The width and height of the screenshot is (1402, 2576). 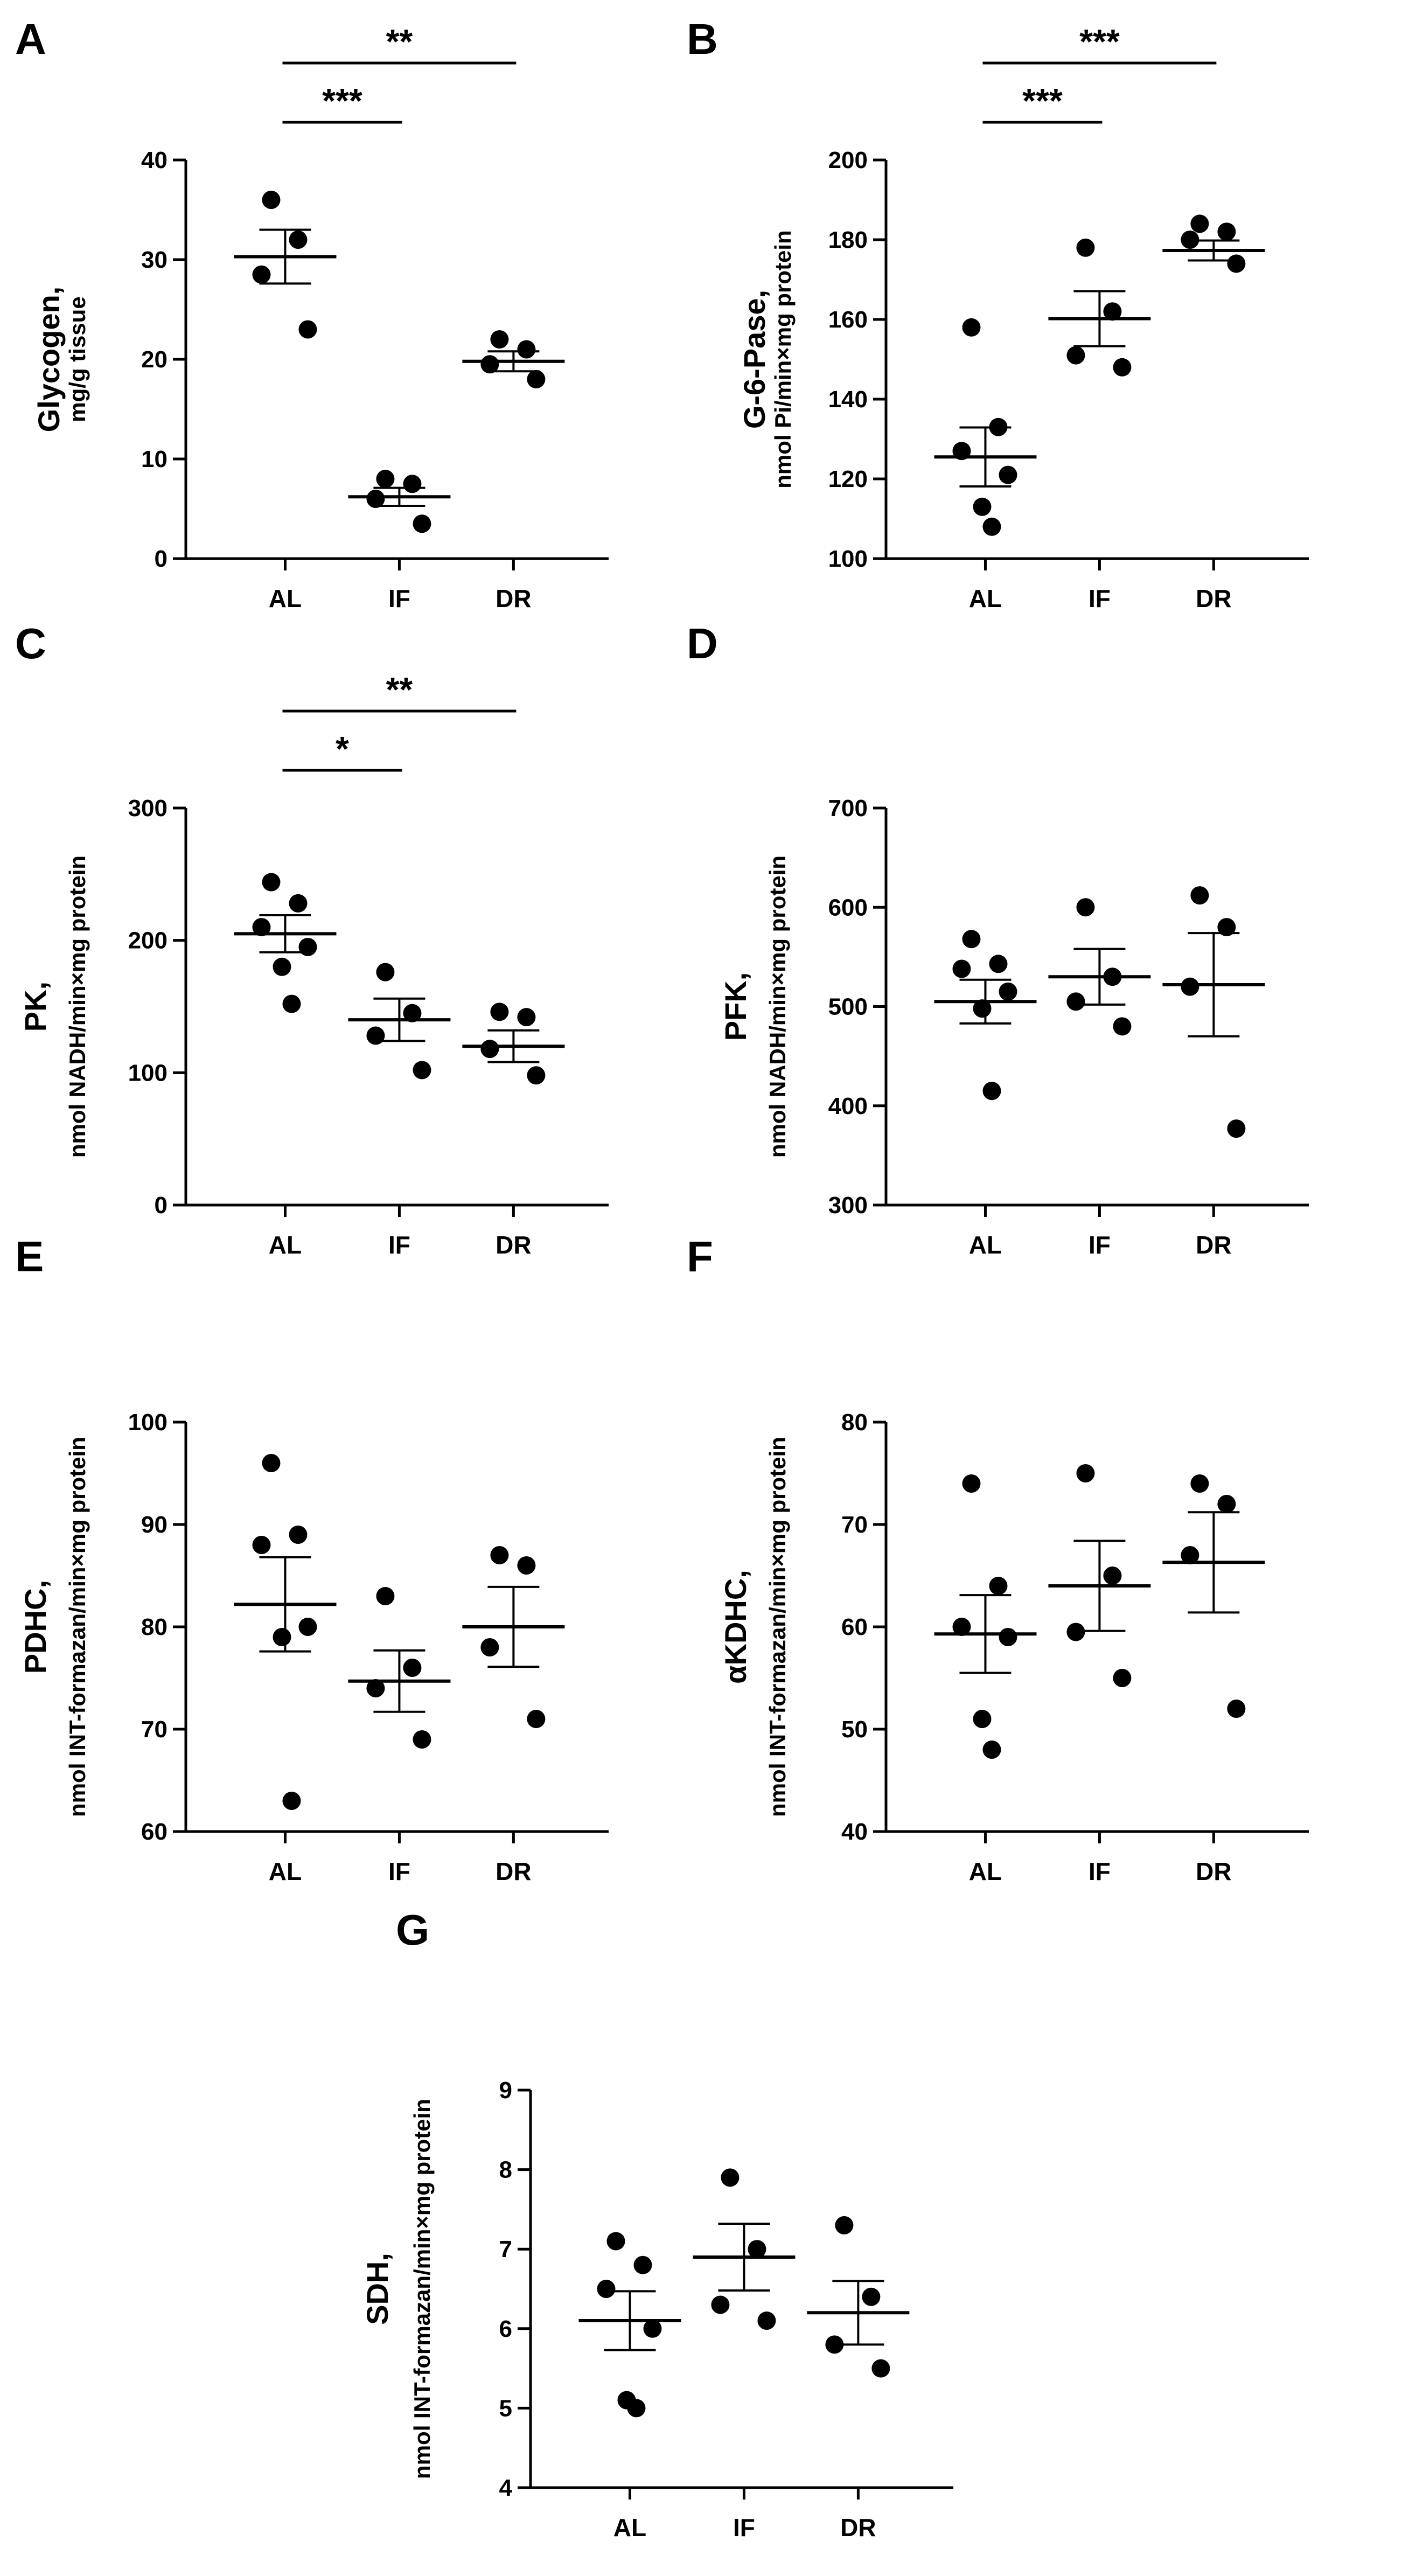 What do you see at coordinates (735, 1007) in the screenshot?
I see `y-axis-title: PFK,` at bounding box center [735, 1007].